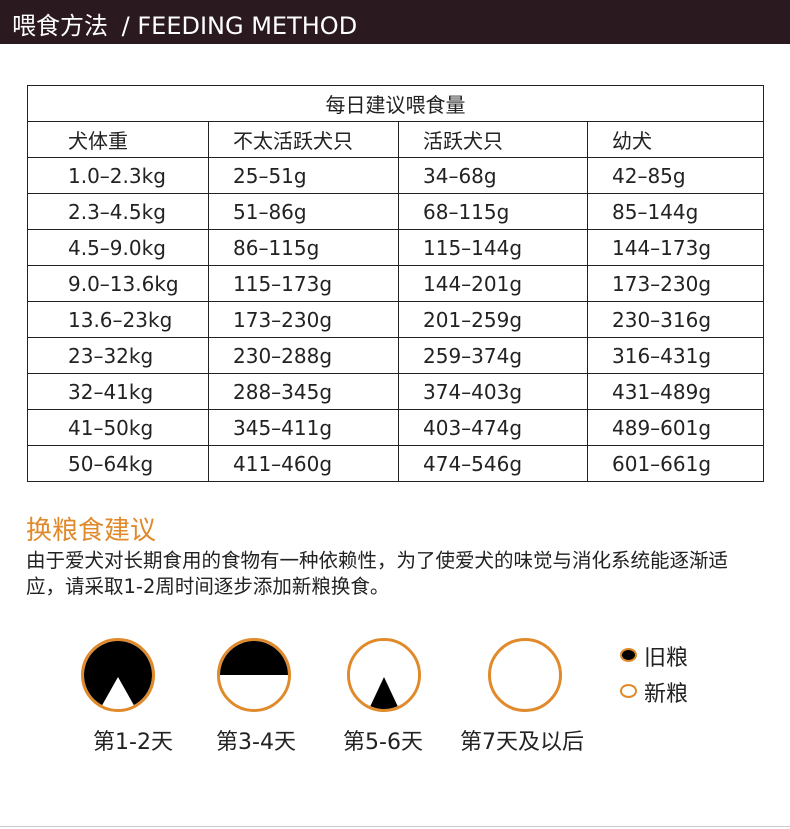 This screenshot has width=790, height=829. Describe the element at coordinates (60, 26) in the screenshot. I see `page-title-zh: 喂食方法` at that location.